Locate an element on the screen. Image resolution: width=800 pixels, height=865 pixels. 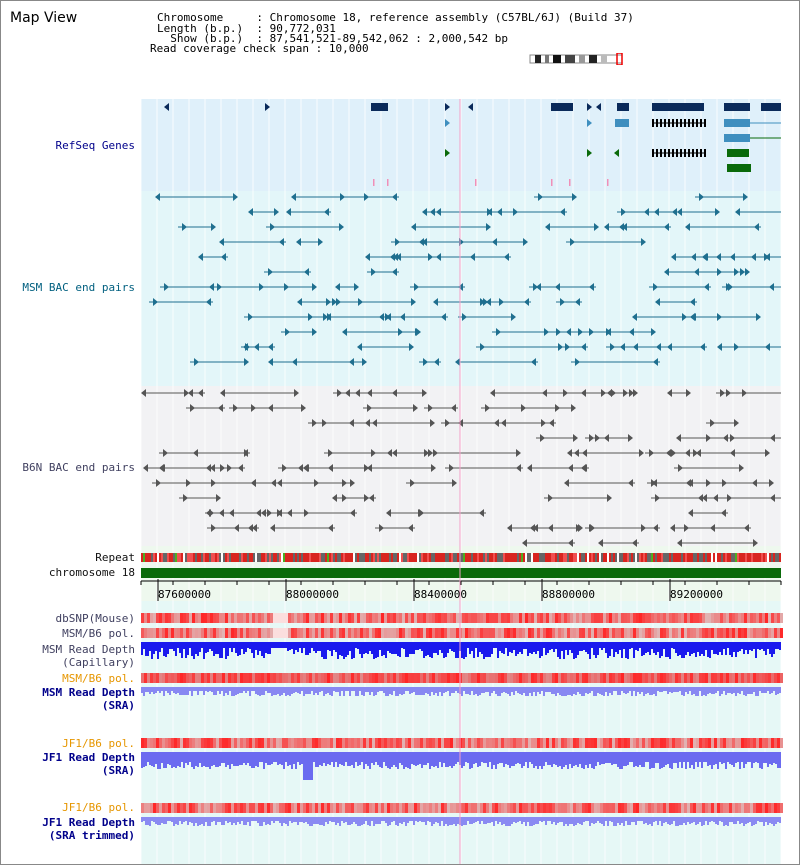
track-label-msm-b6-pol-1: MSM/B6 pol. is located at coordinates (98, 633).